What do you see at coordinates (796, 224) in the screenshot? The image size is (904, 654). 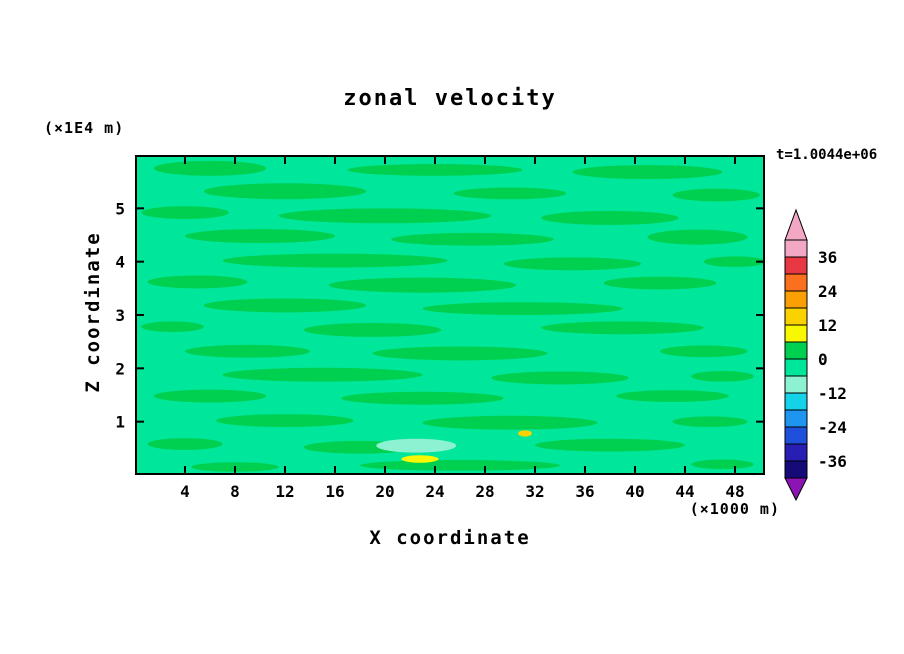 I see `colorbar-arrow-top` at bounding box center [796, 224].